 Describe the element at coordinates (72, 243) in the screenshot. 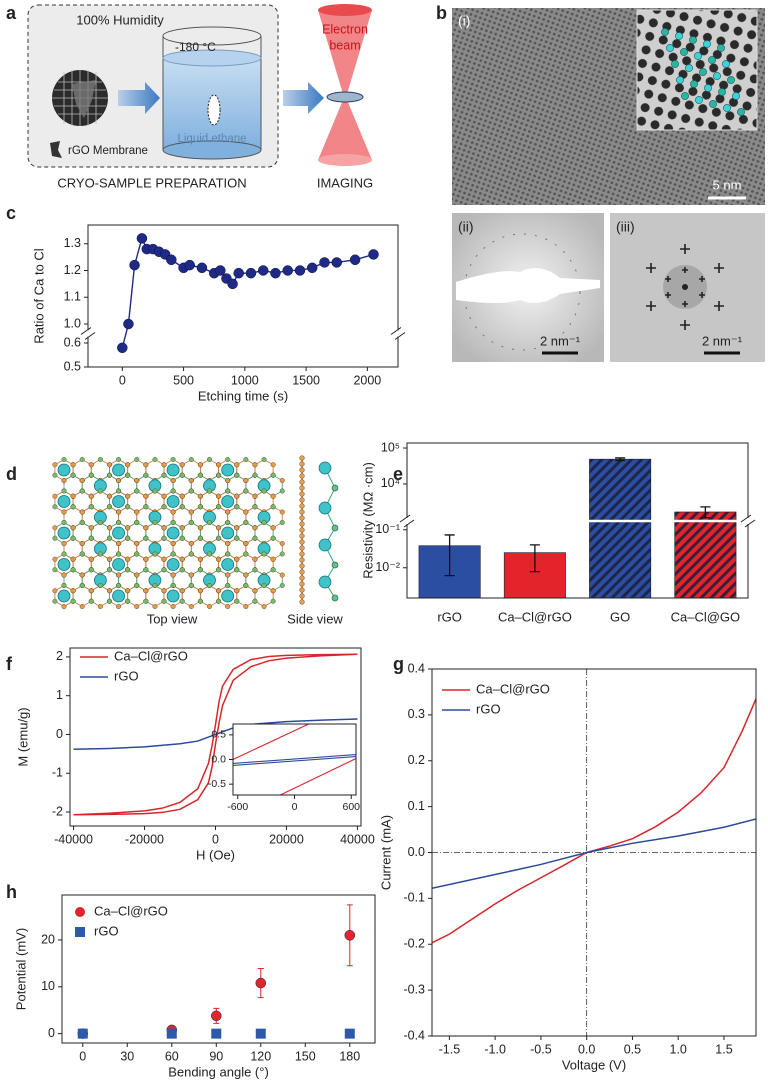

I see `y-tick-label: 1.3` at that location.